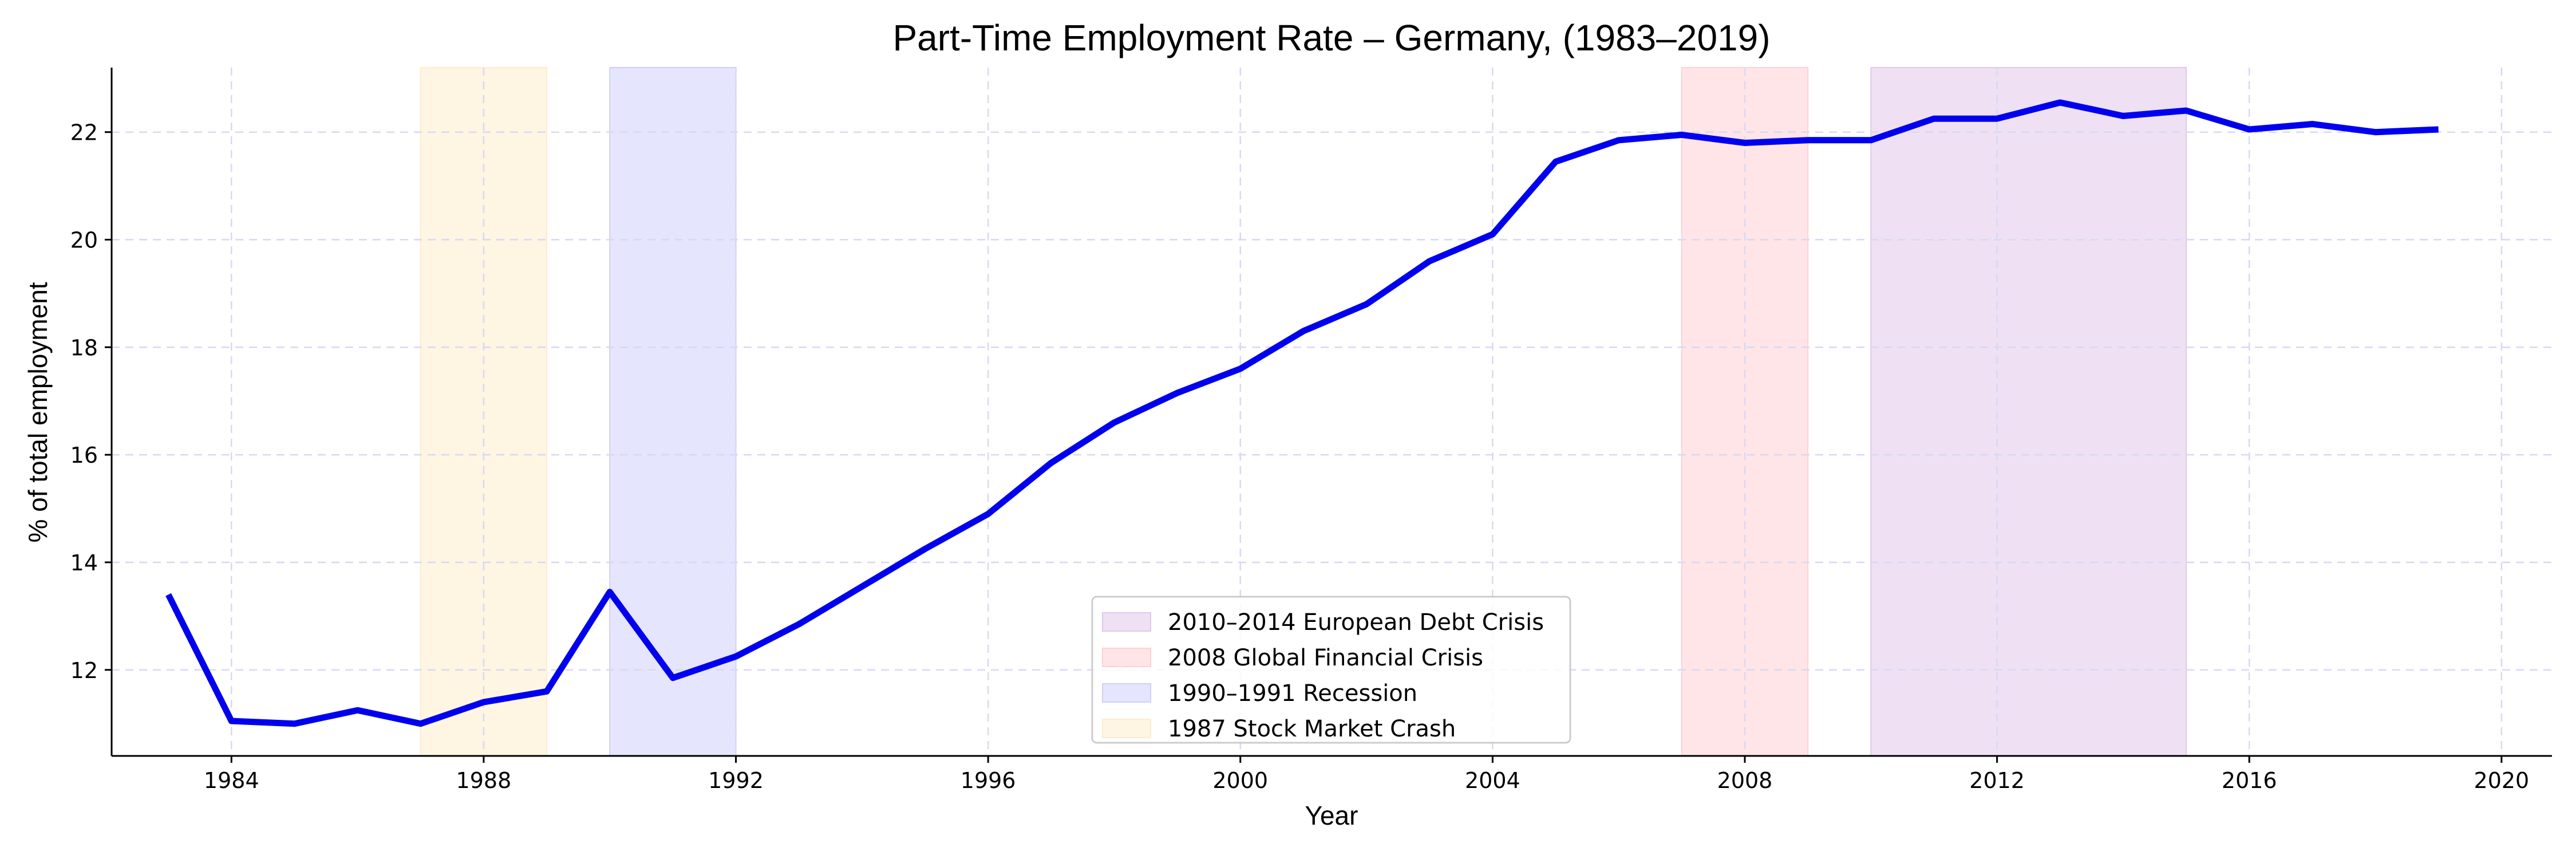  I want to click on x-tick-label: 2012, so click(1997, 780).